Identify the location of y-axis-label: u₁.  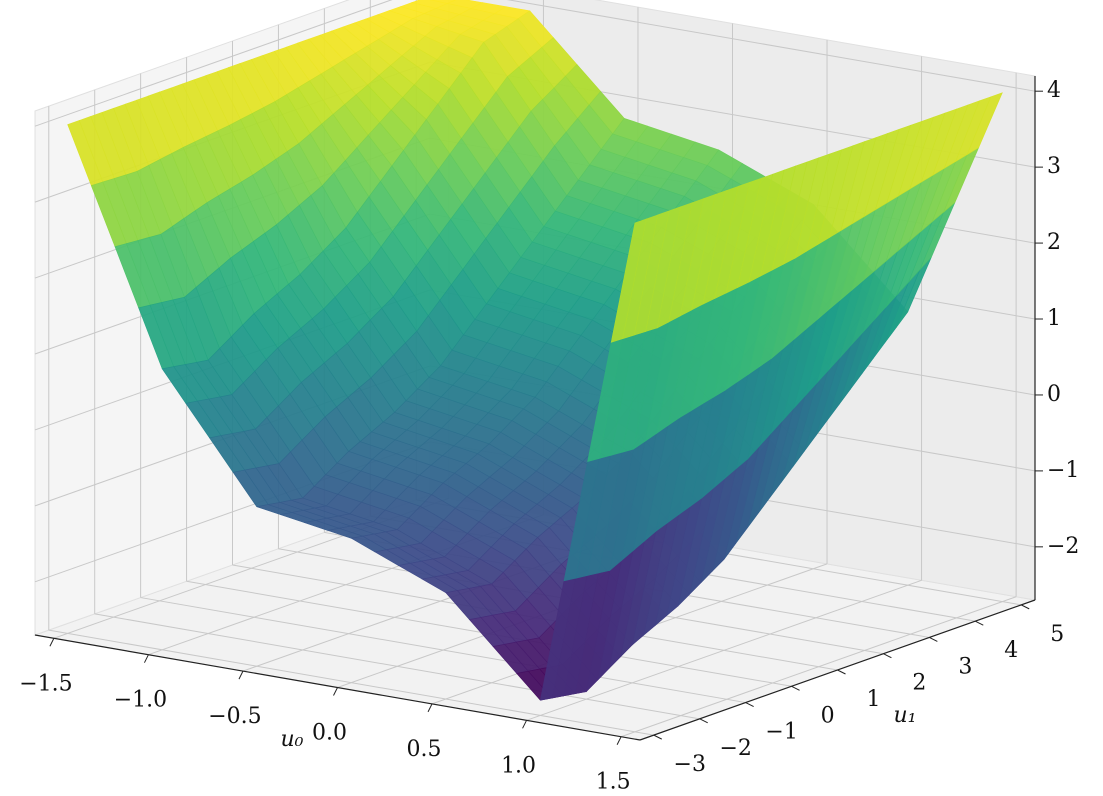
(905, 715).